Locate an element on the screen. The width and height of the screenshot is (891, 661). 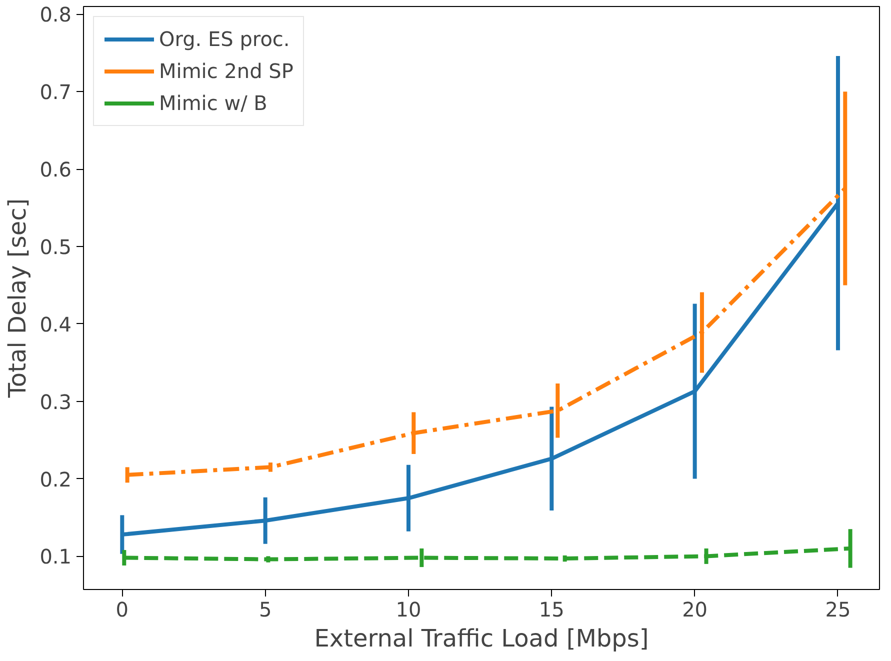
x-tick-label: 0 is located at coordinates (122, 610).